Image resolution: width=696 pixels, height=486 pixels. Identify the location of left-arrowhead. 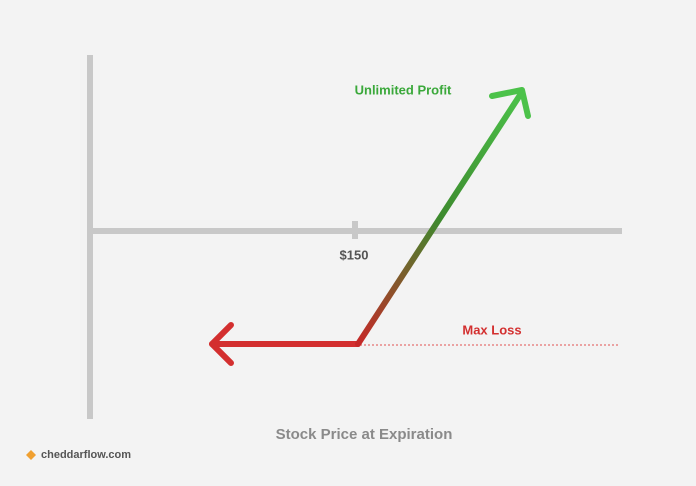
(221, 344).